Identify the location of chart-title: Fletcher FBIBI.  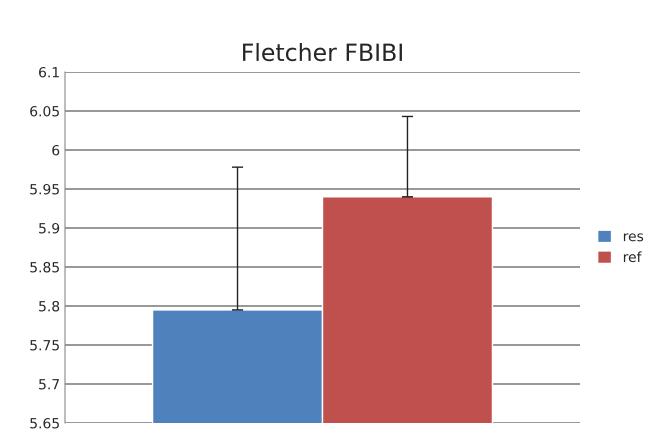
(322, 52).